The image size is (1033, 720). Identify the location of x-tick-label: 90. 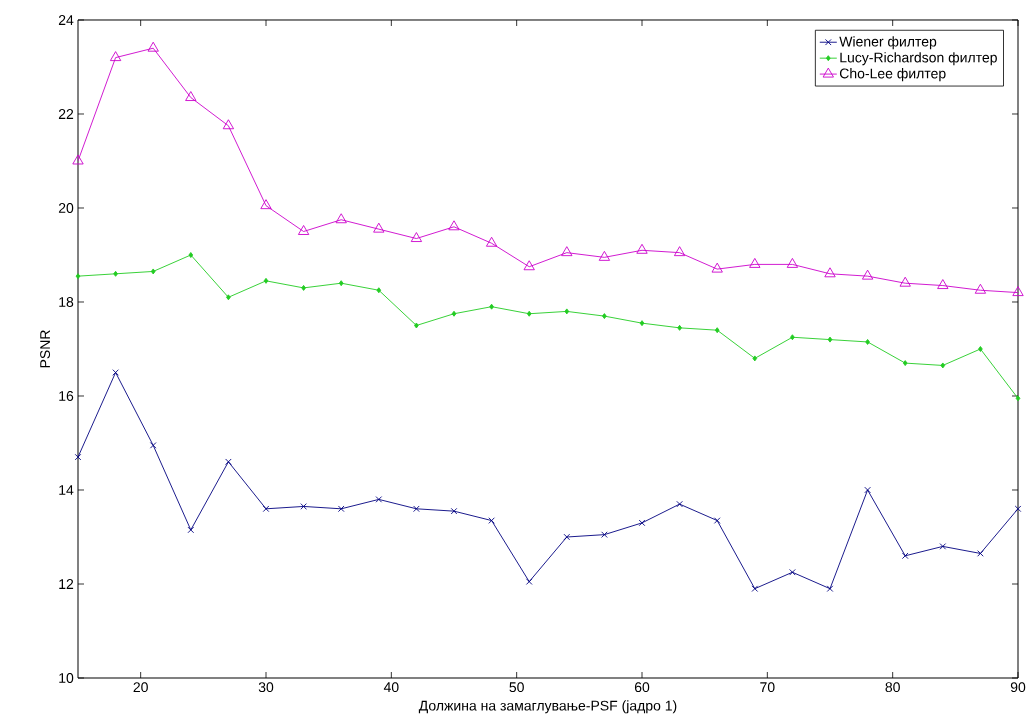
(1018, 687).